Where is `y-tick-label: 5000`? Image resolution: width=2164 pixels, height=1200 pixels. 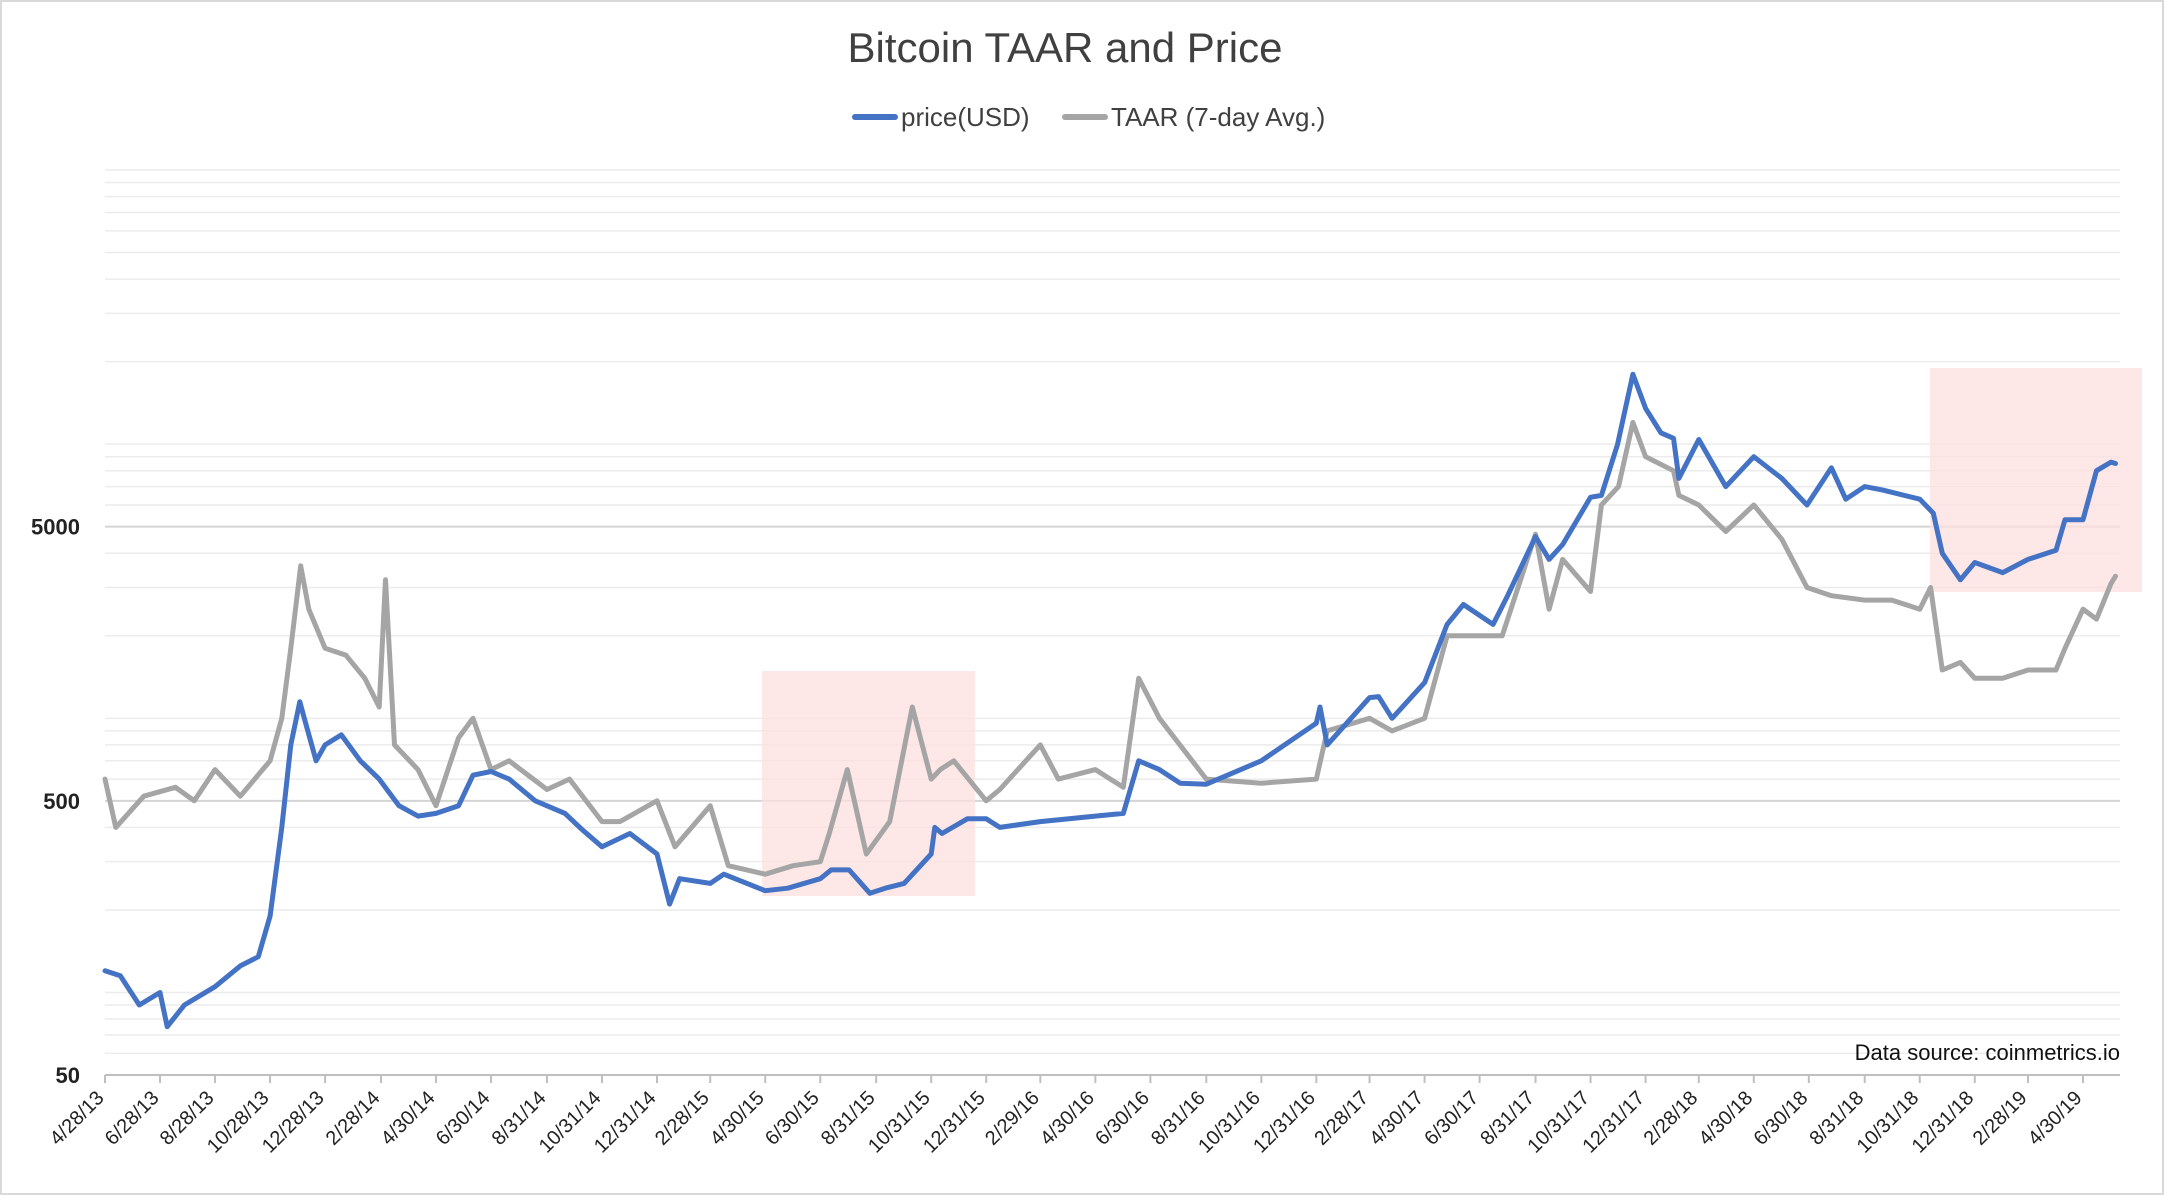
y-tick-label: 5000 is located at coordinates (55, 527).